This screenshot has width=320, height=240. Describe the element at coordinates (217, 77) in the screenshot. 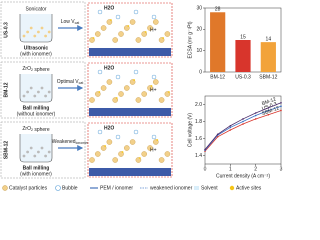

I see `x-tick-label: BM-12` at that location.